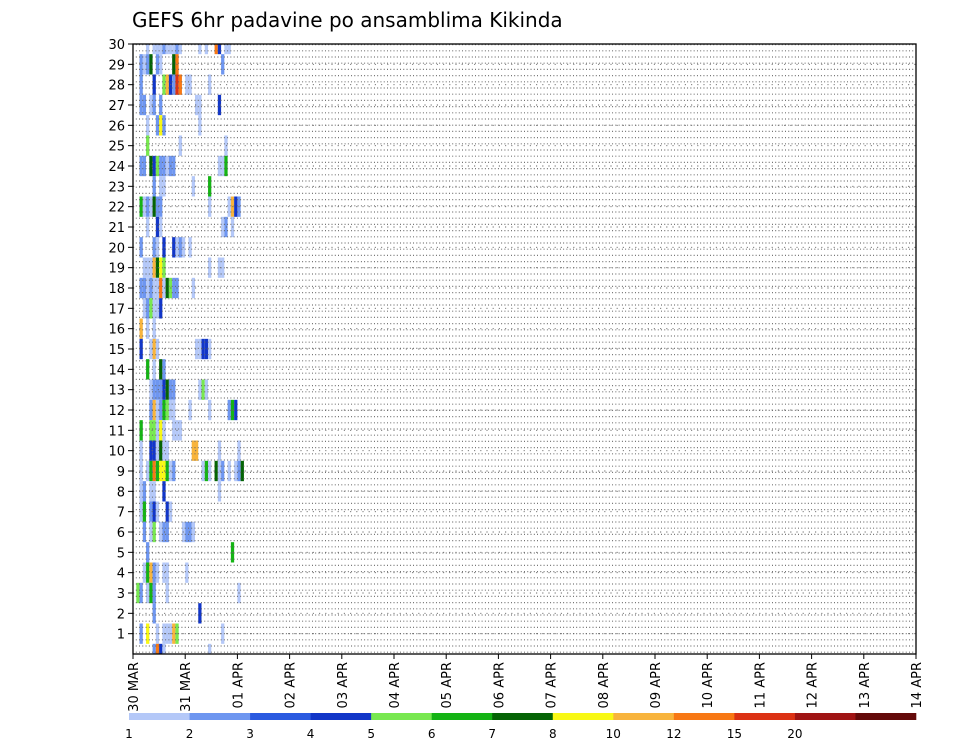 This screenshot has width=960, height=742. I want to click on x-tick-label: 05 APR, so click(447, 685).